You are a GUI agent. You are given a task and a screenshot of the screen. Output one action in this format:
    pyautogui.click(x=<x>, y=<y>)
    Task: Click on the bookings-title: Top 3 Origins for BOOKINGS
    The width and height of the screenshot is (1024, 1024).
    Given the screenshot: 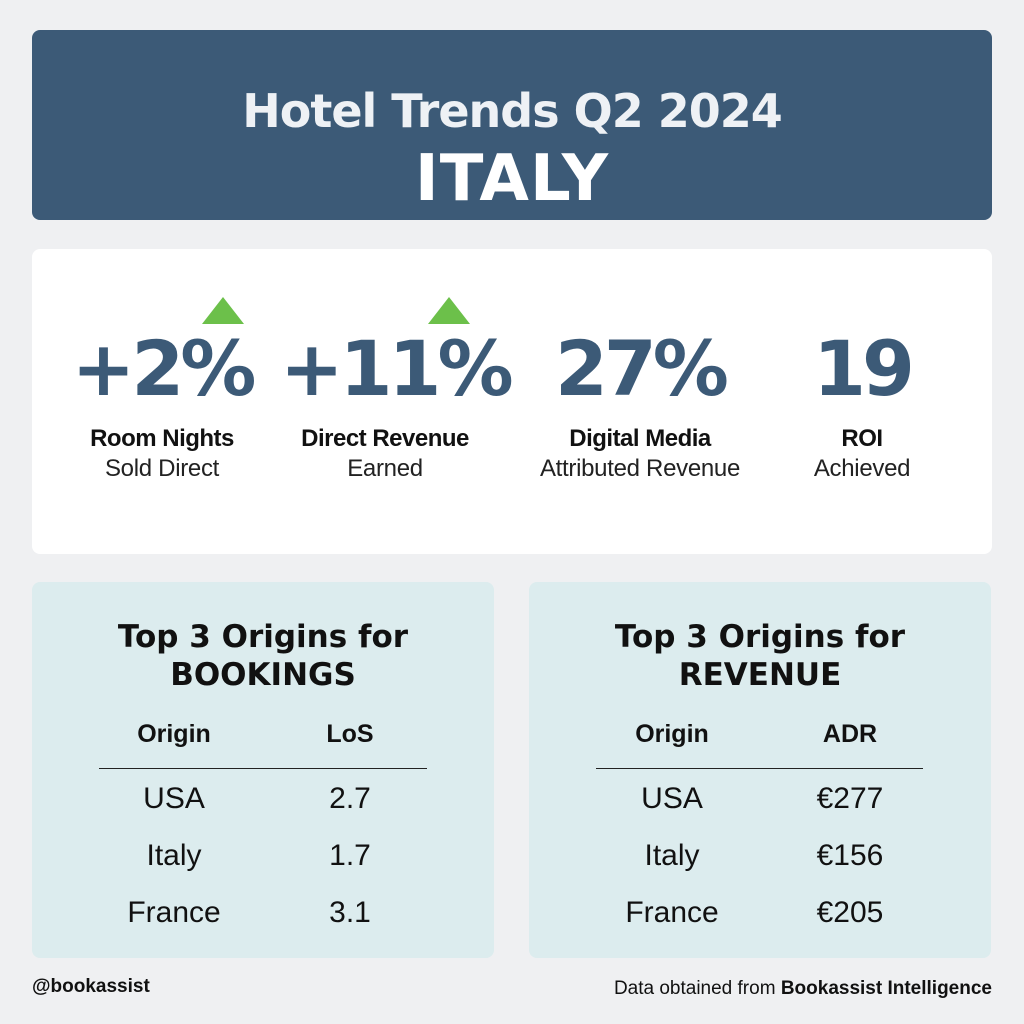 What is the action you would take?
    pyautogui.click(x=263, y=656)
    